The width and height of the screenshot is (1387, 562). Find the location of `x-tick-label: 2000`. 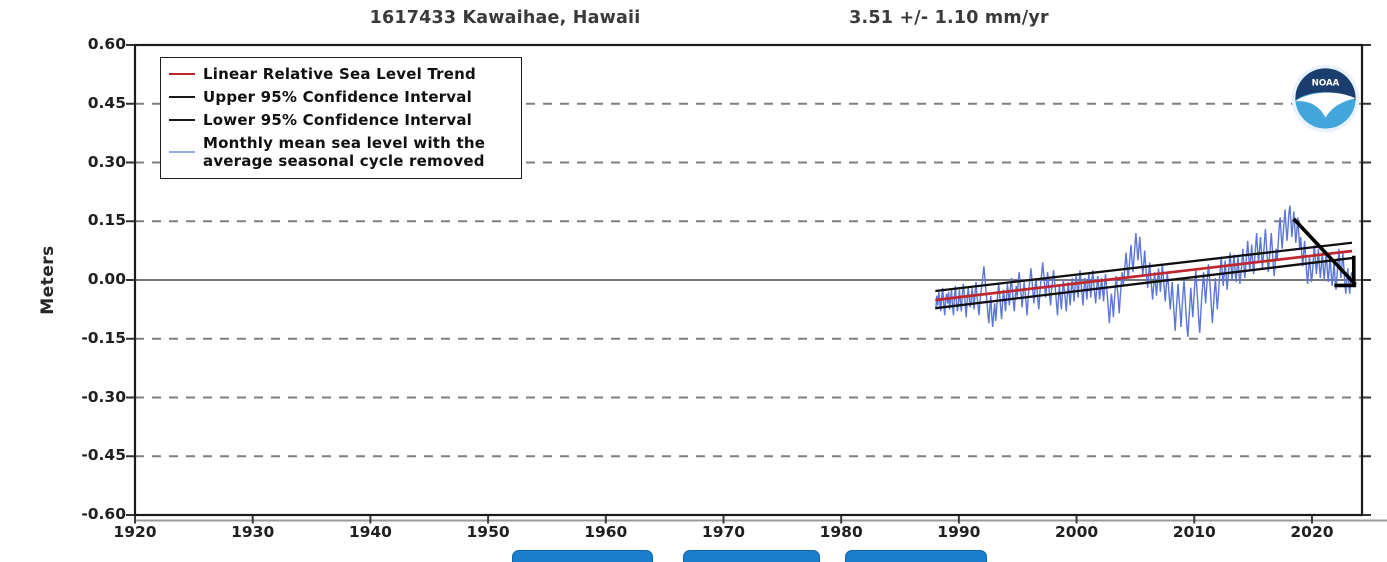

x-tick-label: 2000 is located at coordinates (1077, 532).